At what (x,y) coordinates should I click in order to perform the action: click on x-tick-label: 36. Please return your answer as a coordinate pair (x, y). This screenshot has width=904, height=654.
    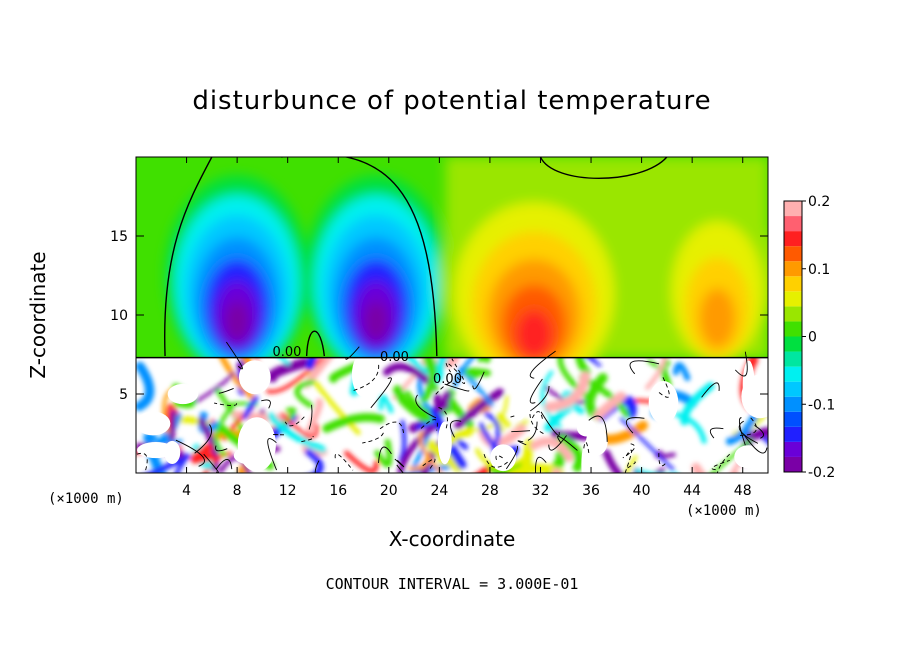
    Looking at the image, I should click on (591, 491).